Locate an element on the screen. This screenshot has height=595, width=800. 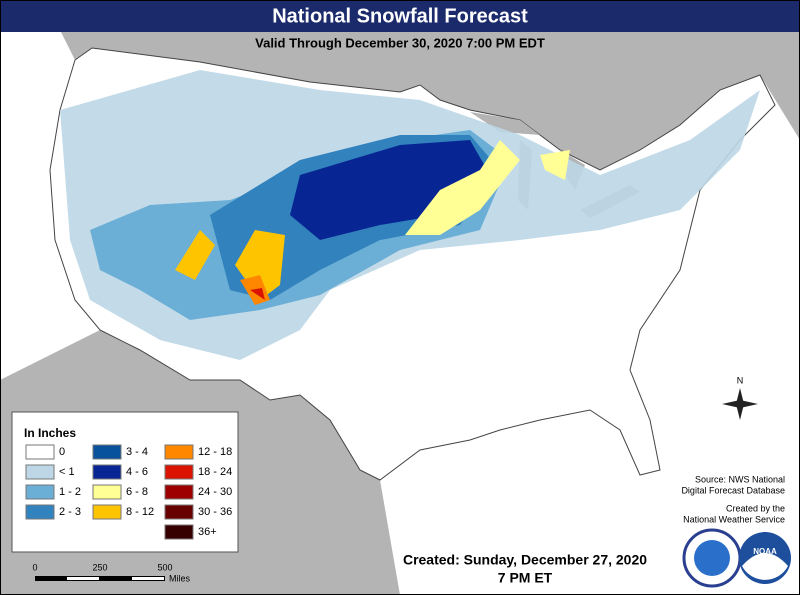
legend-label: 30 - 36 is located at coordinates (215, 512).